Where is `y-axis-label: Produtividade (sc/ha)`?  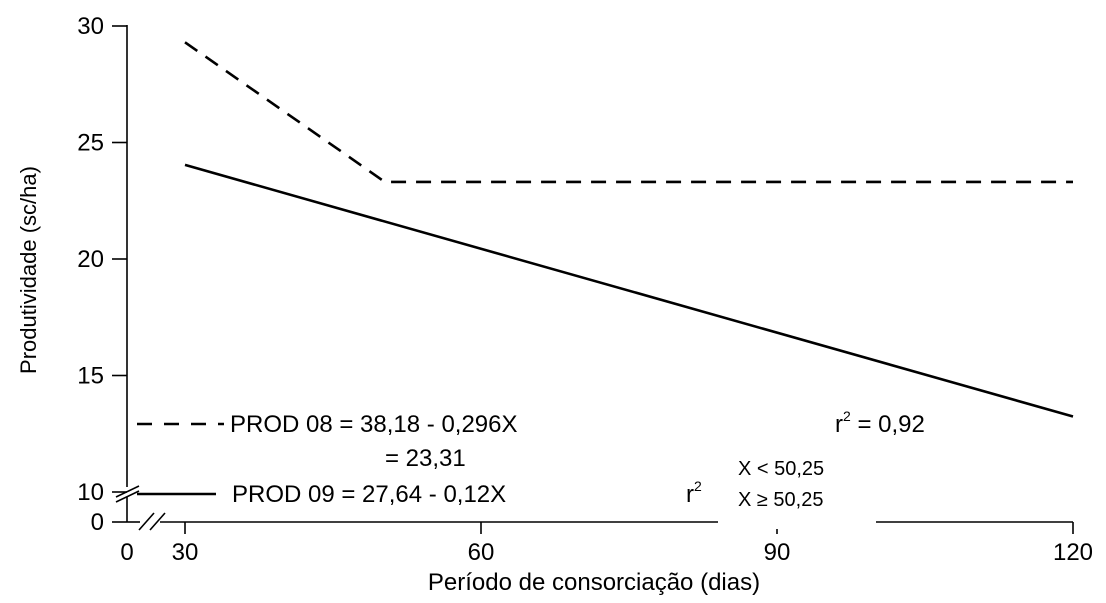
y-axis-label: Produtividade (sc/ha) is located at coordinates (28, 270).